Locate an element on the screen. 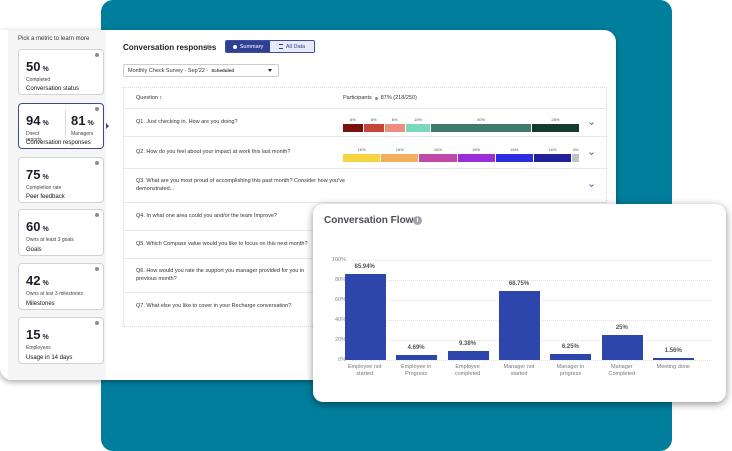  bar-value-label: 25% is located at coordinates (621, 328).